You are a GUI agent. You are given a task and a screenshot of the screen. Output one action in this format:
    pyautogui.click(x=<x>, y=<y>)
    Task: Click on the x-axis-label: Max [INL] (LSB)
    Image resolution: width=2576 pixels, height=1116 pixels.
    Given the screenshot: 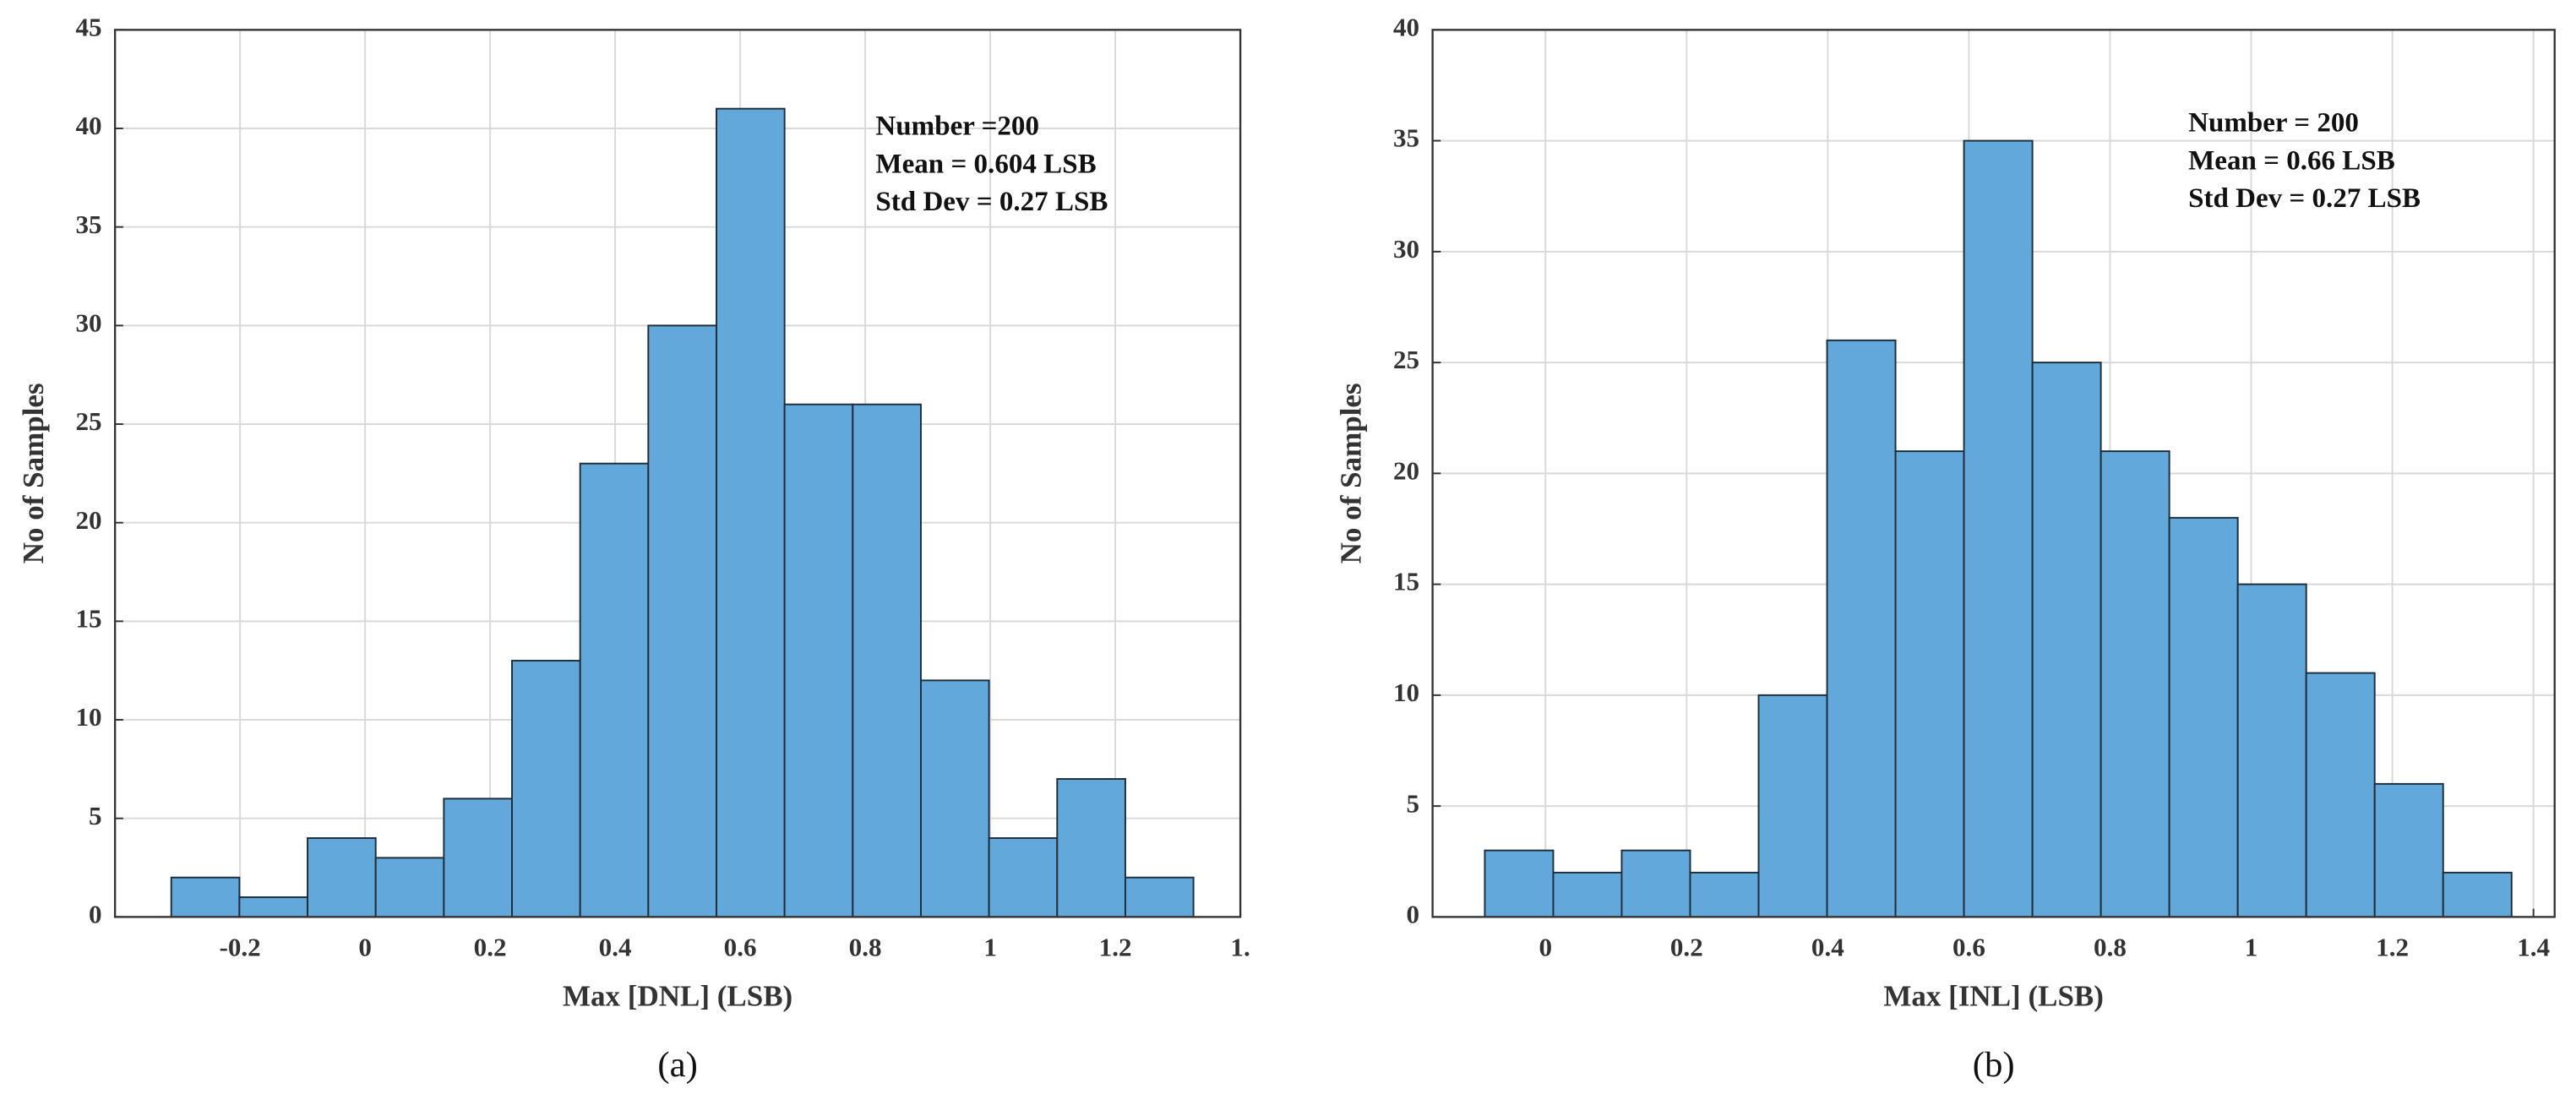 What is the action you would take?
    pyautogui.click(x=1993, y=996)
    